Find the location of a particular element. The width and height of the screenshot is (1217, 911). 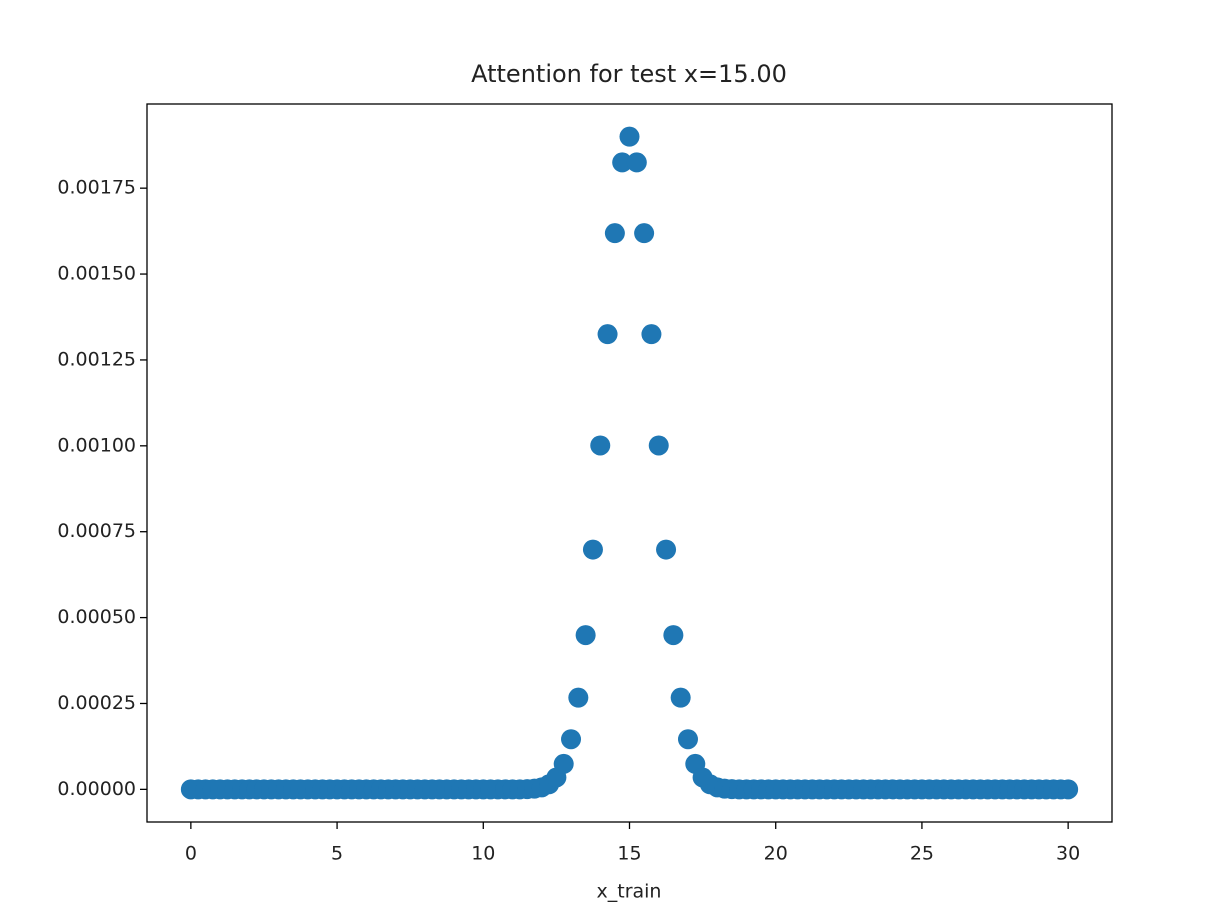

y-tick-label: 0.00100 is located at coordinates (96, 445).